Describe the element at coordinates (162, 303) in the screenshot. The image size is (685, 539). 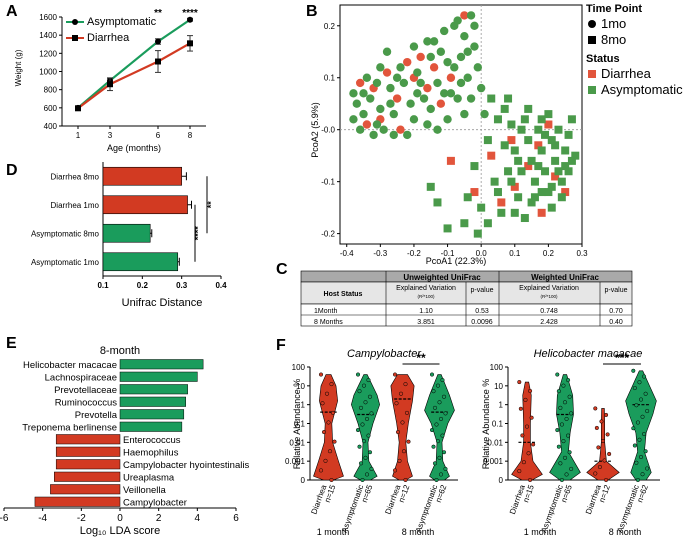
I see `panel-d-xlabel: Unifrac Distance` at that location.